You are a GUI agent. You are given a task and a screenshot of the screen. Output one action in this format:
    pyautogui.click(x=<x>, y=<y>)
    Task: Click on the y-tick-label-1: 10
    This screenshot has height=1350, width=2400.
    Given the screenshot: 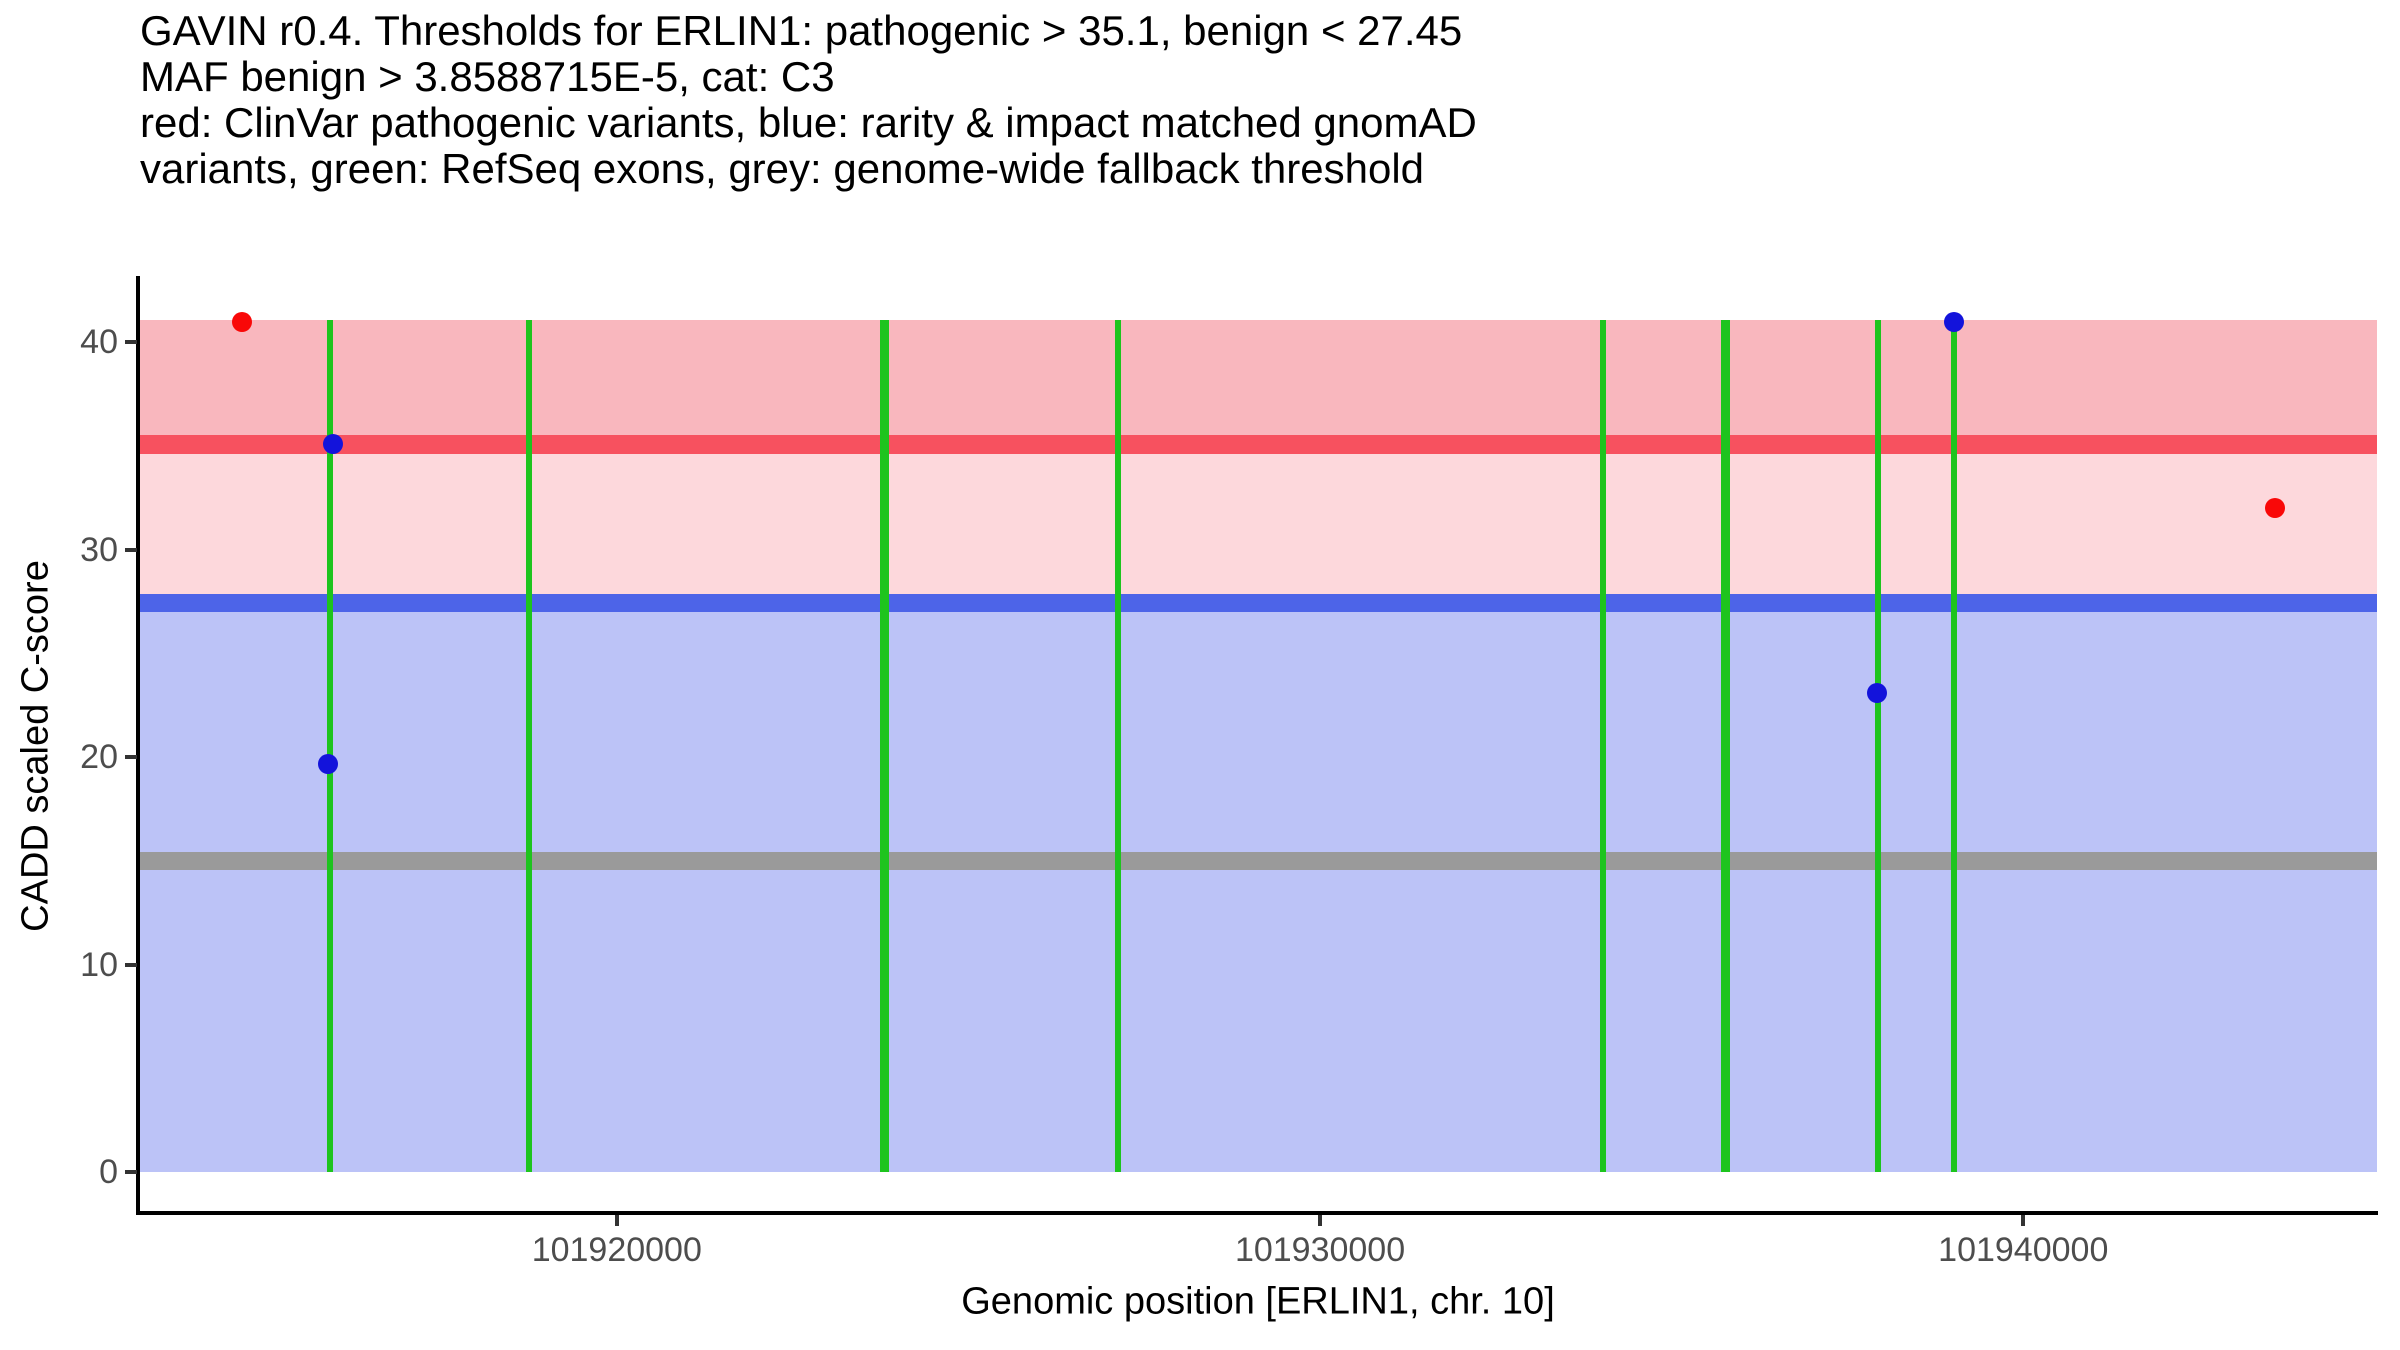 What is the action you would take?
    pyautogui.click(x=99, y=964)
    